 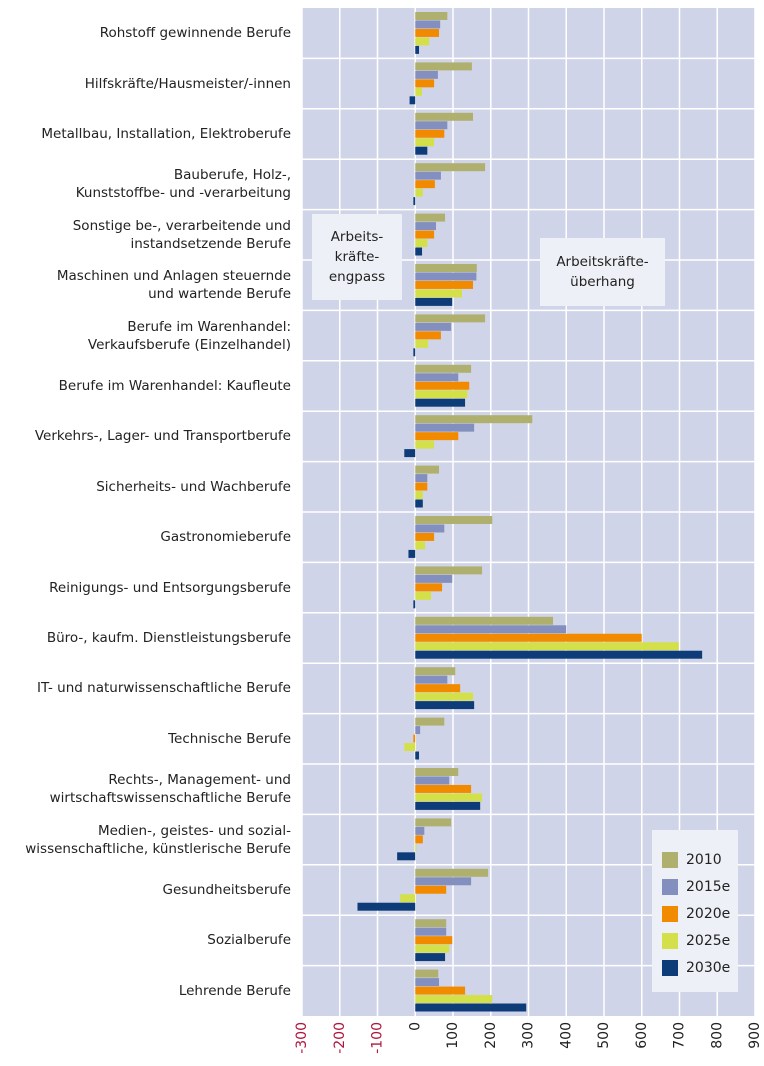 What do you see at coordinates (717, 1035) in the screenshot?
I see `x-tick-label: 800` at bounding box center [717, 1035].